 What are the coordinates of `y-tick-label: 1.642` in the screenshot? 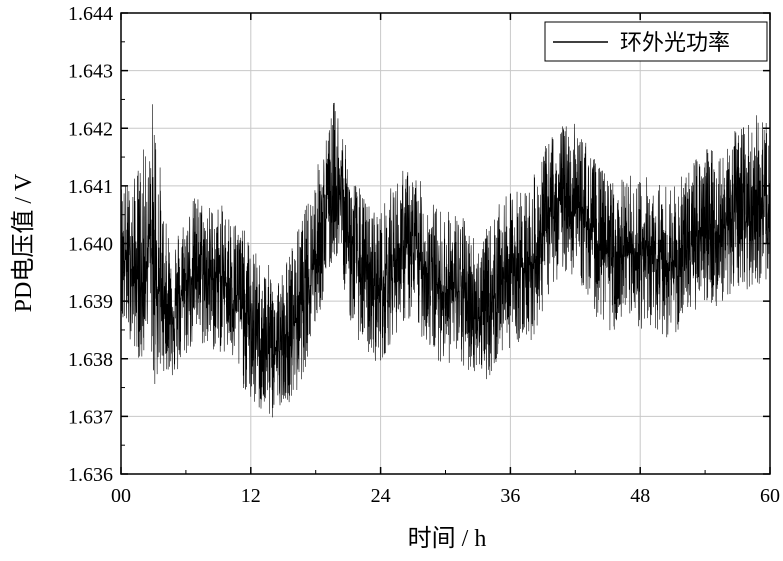 It's located at (90, 129).